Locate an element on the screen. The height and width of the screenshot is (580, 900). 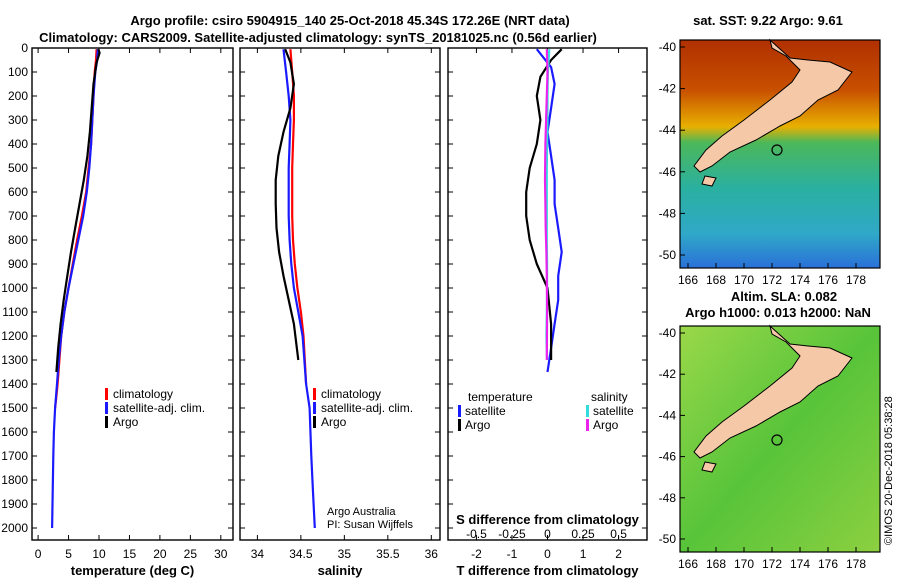
depth-tick-label: 1600 is located at coordinates (14, 432).